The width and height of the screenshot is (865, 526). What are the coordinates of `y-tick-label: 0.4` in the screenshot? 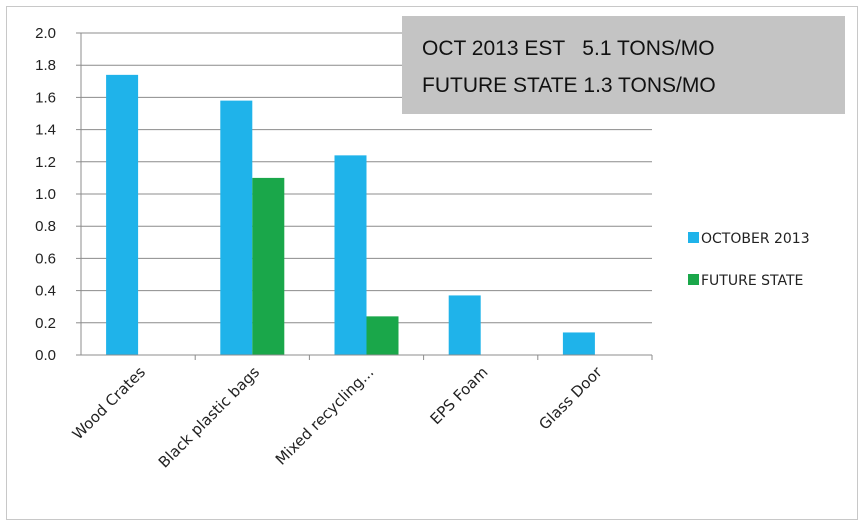 It's located at (45, 291).